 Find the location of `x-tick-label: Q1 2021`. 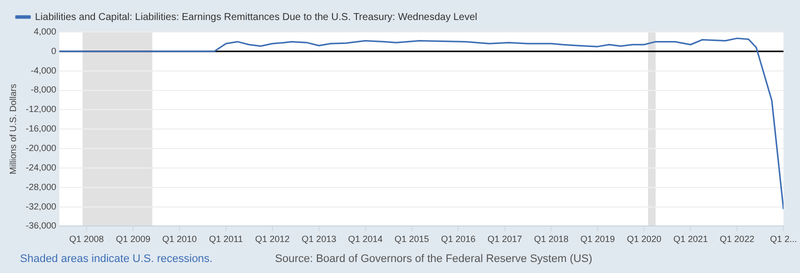

x-tick-label: Q1 2021 is located at coordinates (690, 239).